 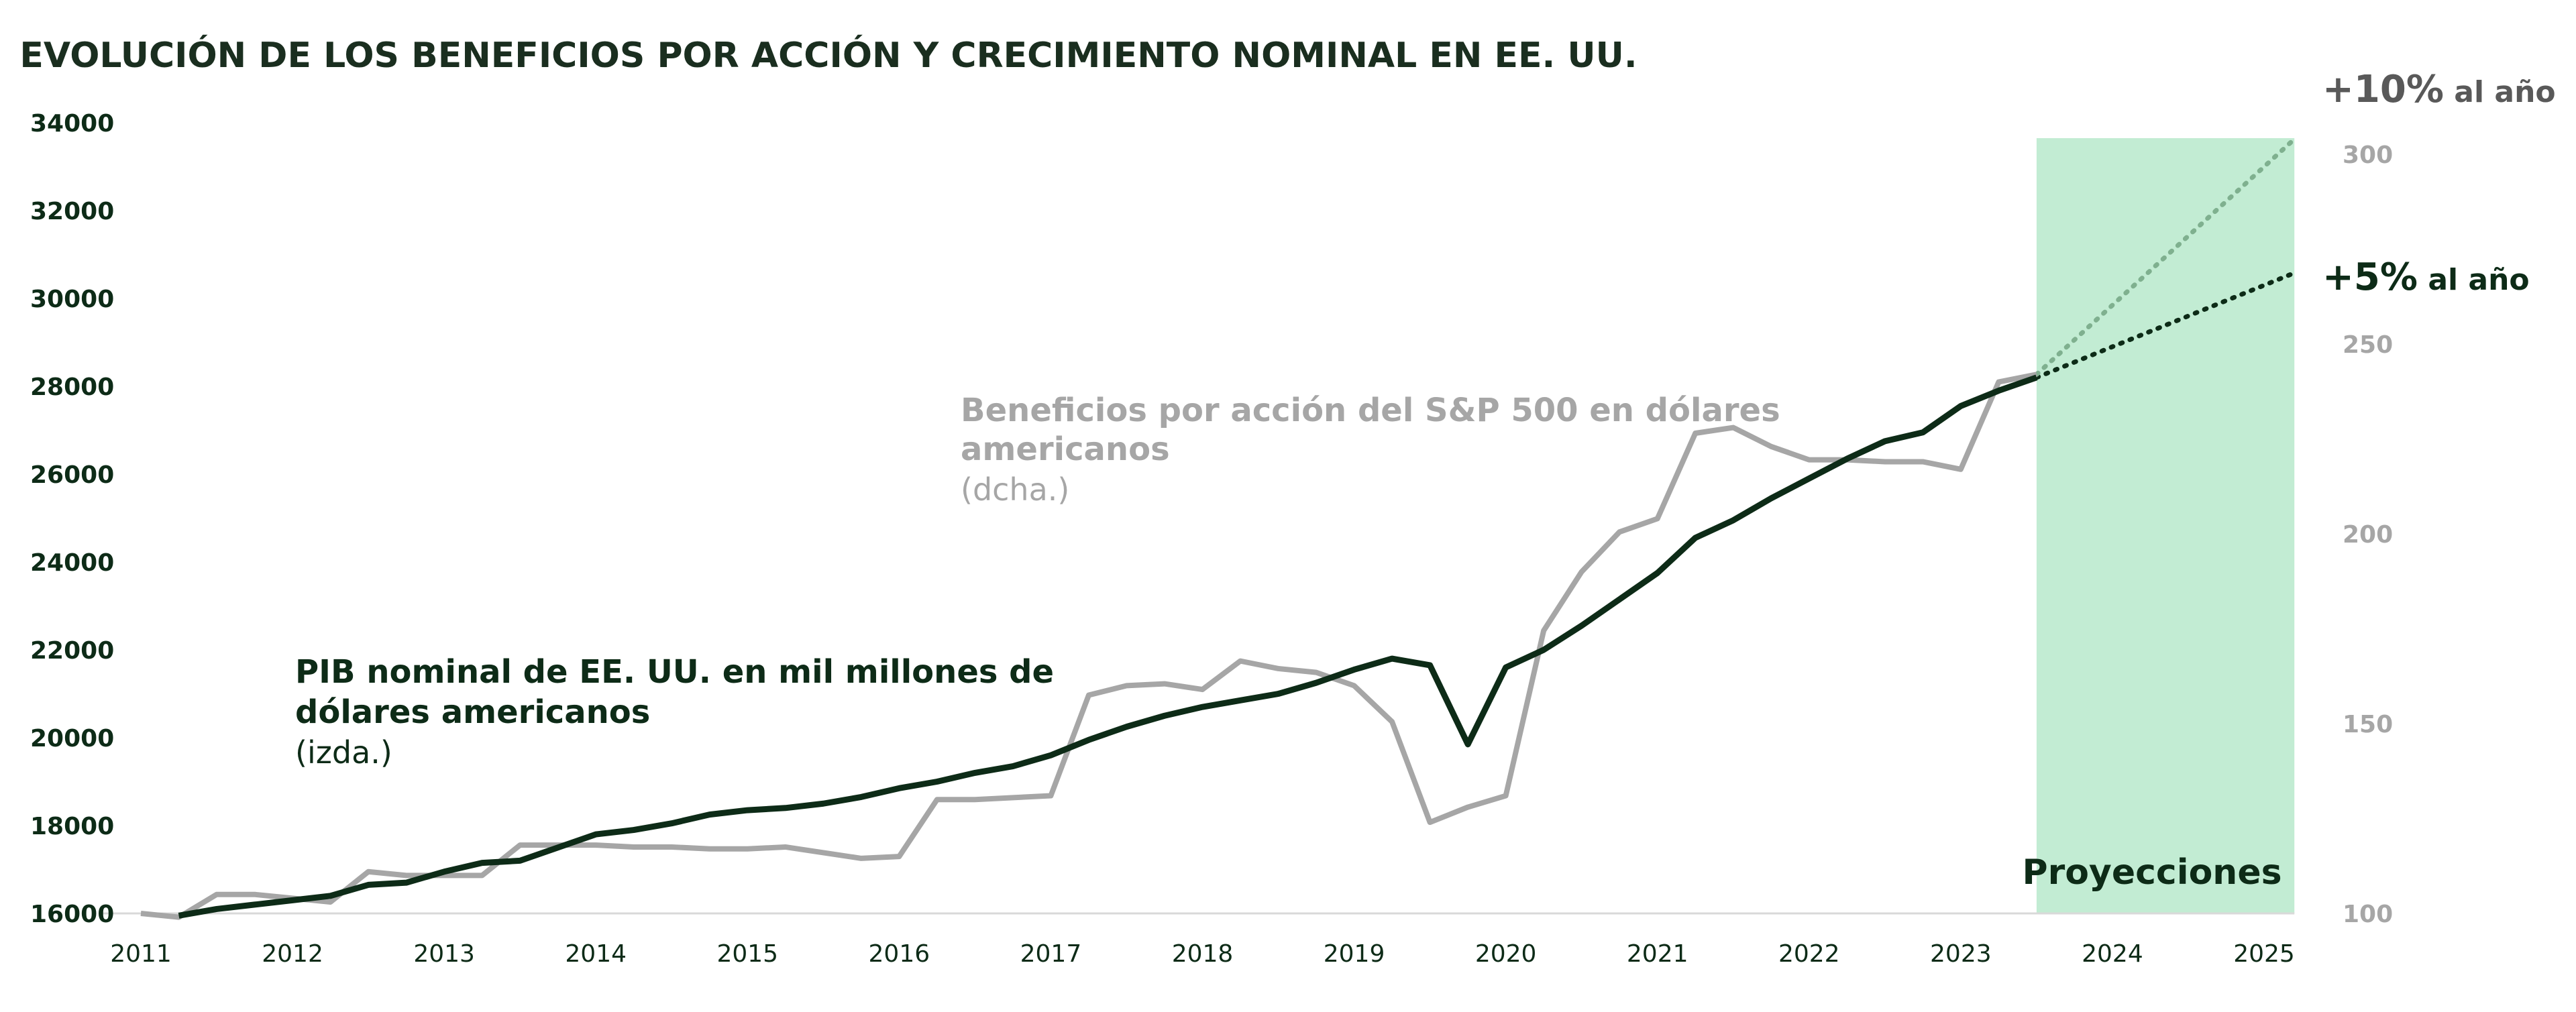 What do you see at coordinates (1657, 954) in the screenshot?
I see `x-tick-label: 2021` at bounding box center [1657, 954].